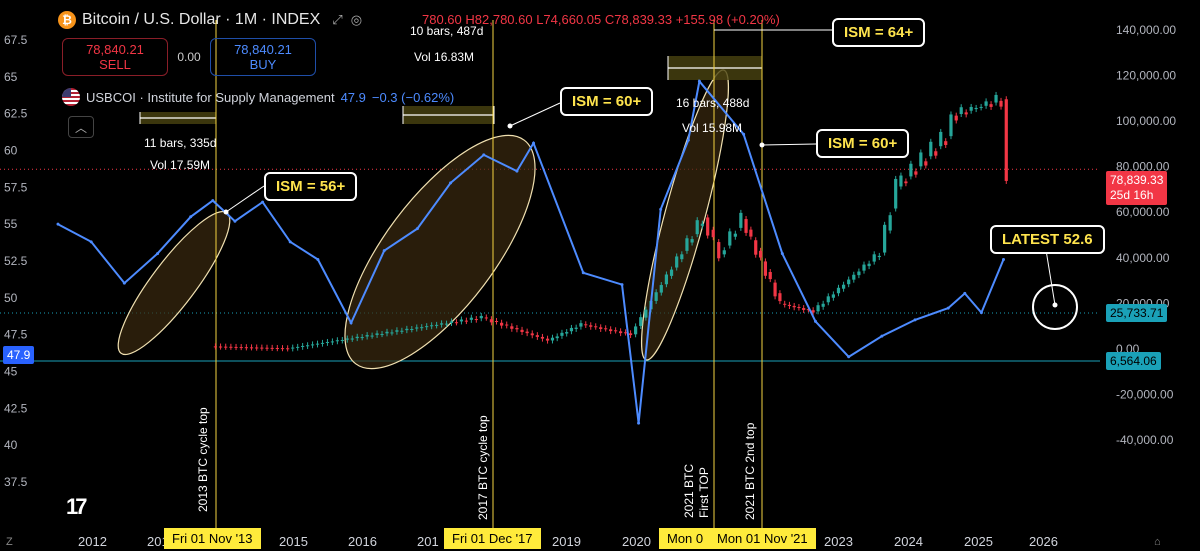  Describe the element at coordinates (1047, 239) in the screenshot. I see `callout-latest: LATEST 52.6` at that location.